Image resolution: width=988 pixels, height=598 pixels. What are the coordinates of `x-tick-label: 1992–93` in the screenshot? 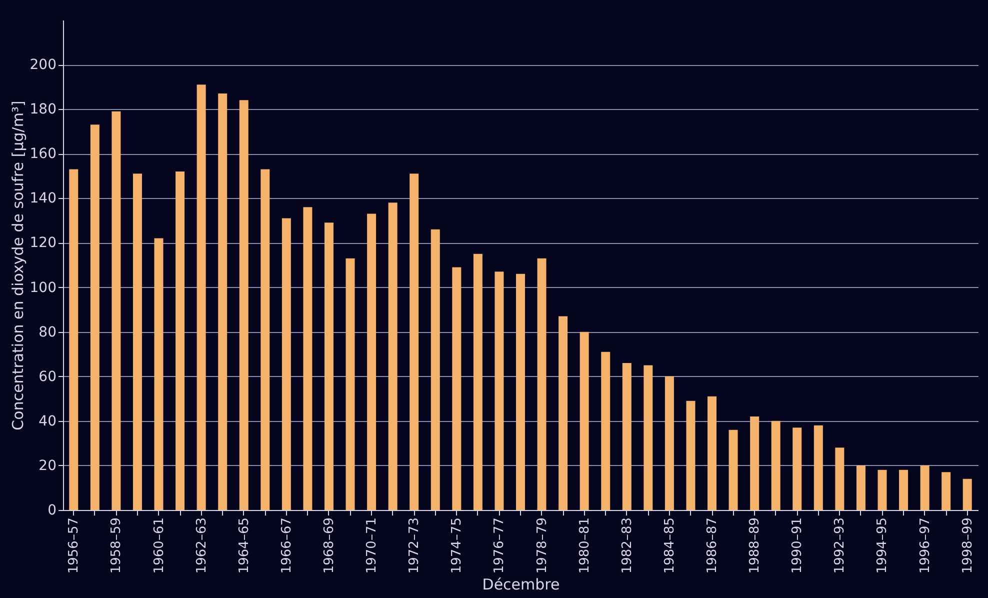 It's located at (840, 546).